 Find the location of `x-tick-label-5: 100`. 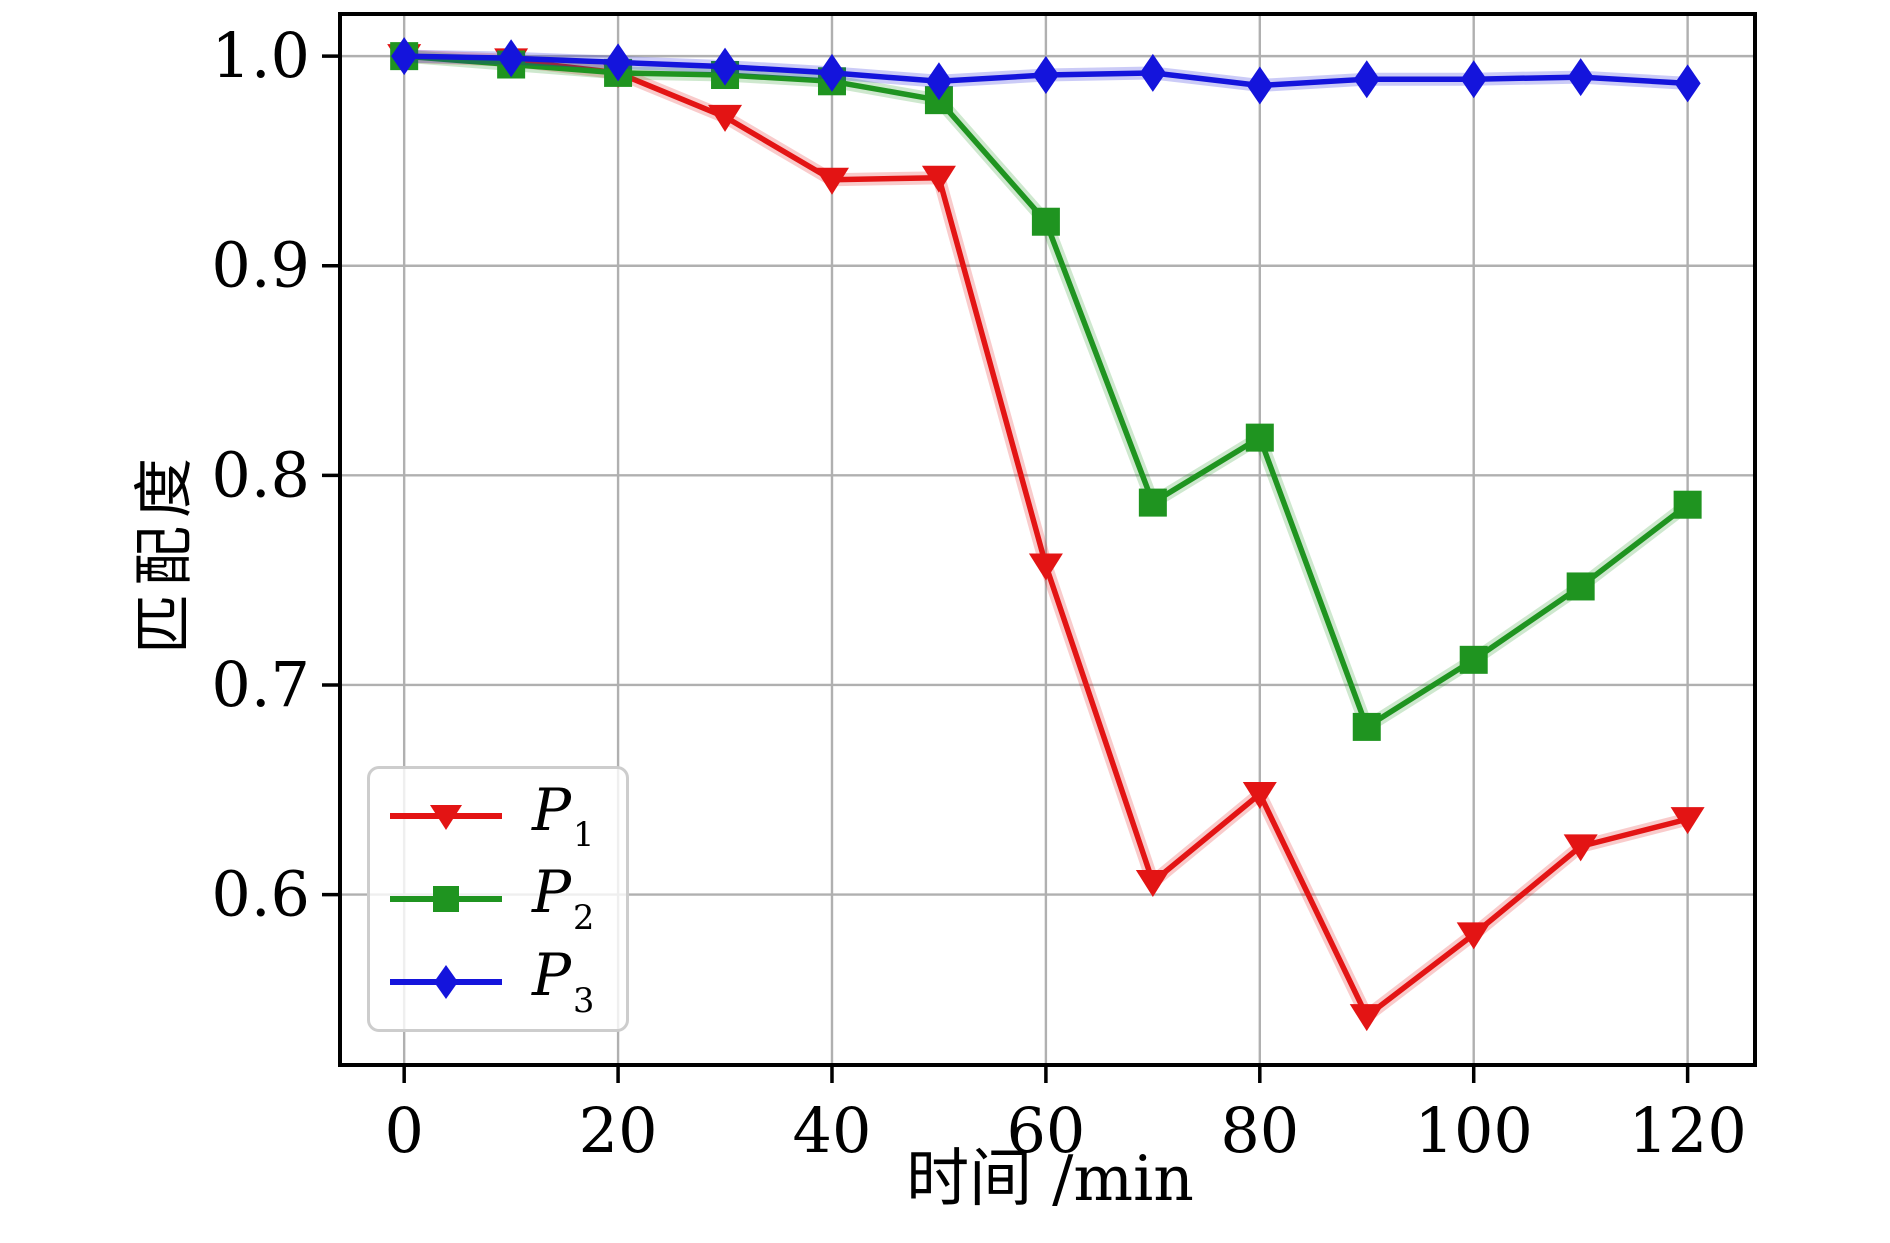

x-tick-label-5: 100 is located at coordinates (1474, 1130).